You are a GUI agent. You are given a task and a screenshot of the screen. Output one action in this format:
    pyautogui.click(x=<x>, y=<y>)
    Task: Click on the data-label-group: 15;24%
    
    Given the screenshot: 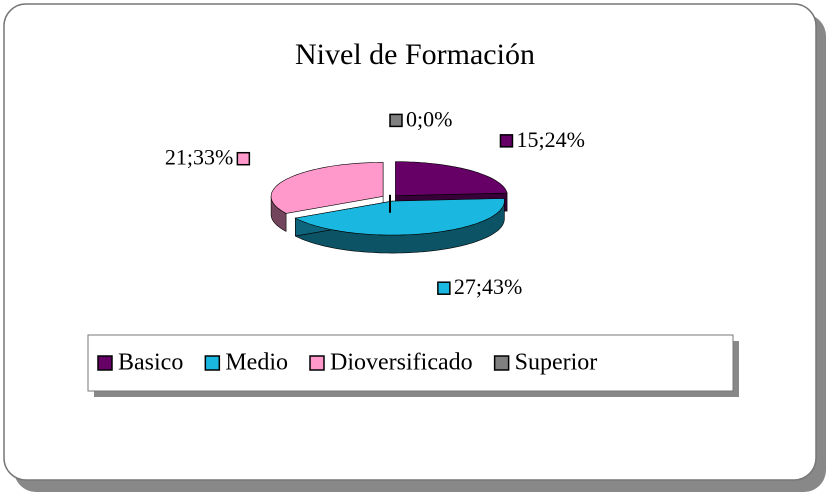 What is the action you would take?
    pyautogui.click(x=542, y=139)
    